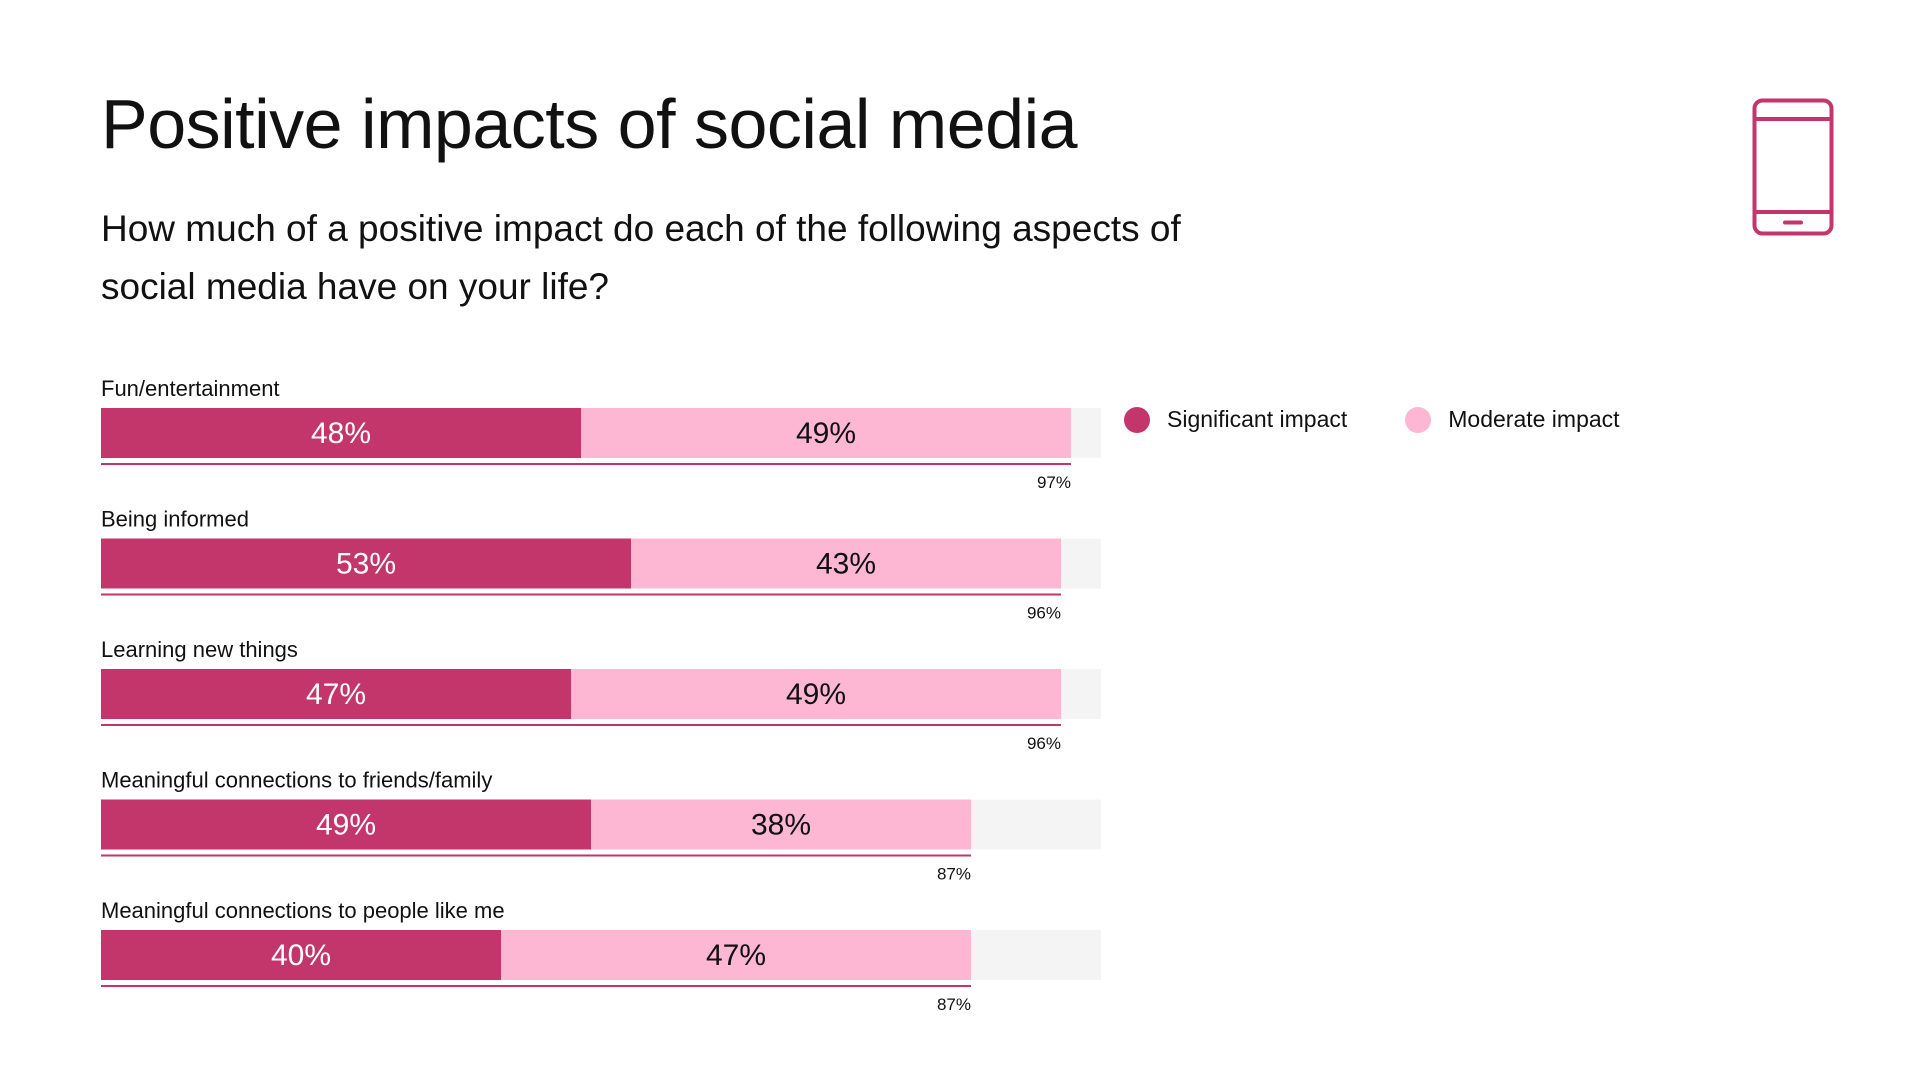 The height and width of the screenshot is (1080, 1920). I want to click on data-label-significant: 48%, so click(341, 433).